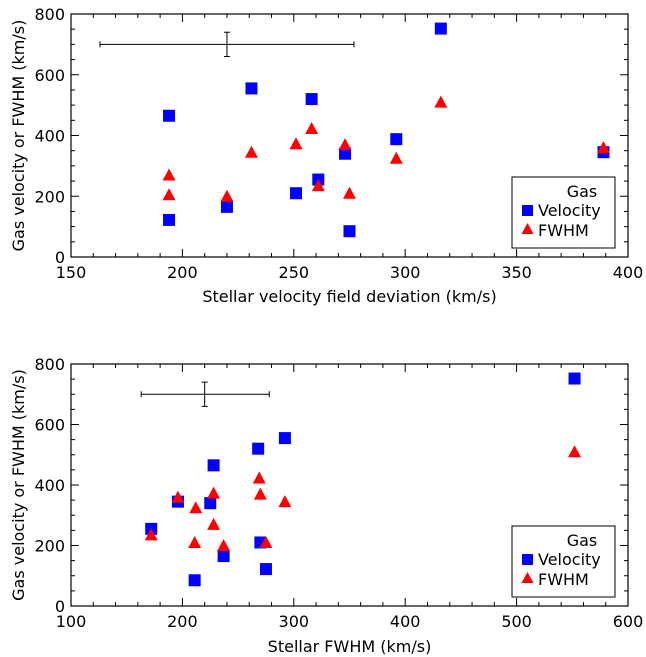 The height and width of the screenshot is (657, 646). What do you see at coordinates (294, 272) in the screenshot?
I see `x-tick-label: 250` at bounding box center [294, 272].